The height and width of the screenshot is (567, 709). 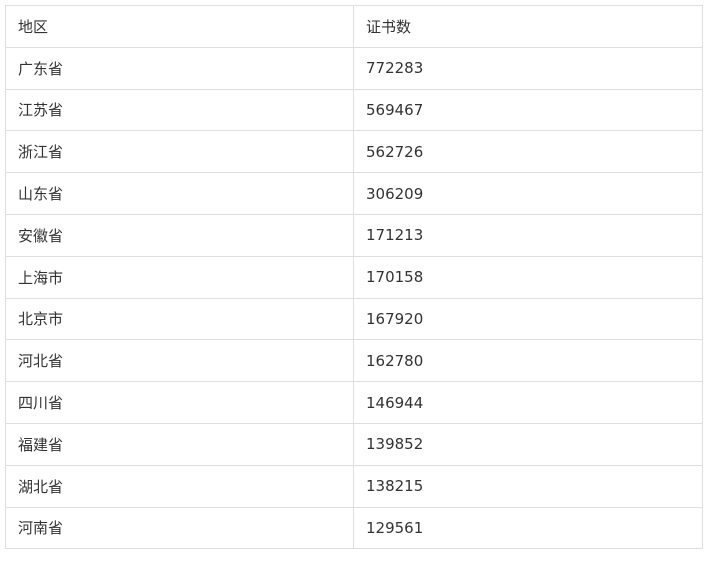 I want to click on certificate-count-cell: 170158, so click(x=528, y=277).